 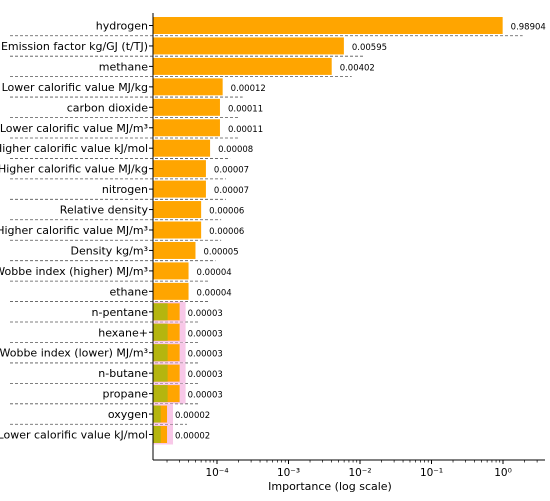 I want to click on x-tick-label: 10⁰, so click(x=503, y=473).